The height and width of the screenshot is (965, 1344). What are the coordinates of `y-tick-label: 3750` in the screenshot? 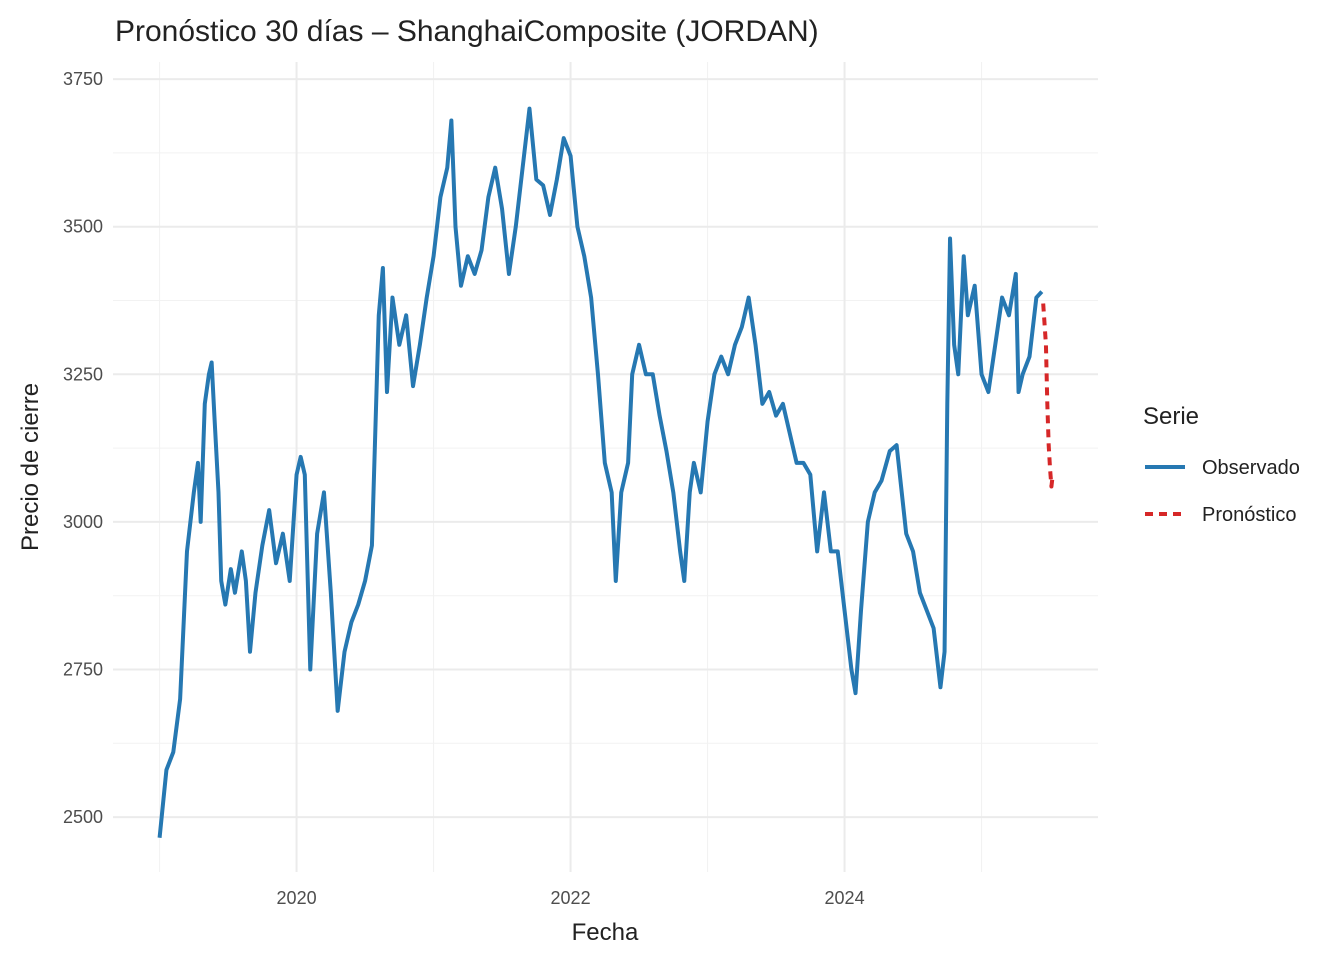 It's located at (83, 79).